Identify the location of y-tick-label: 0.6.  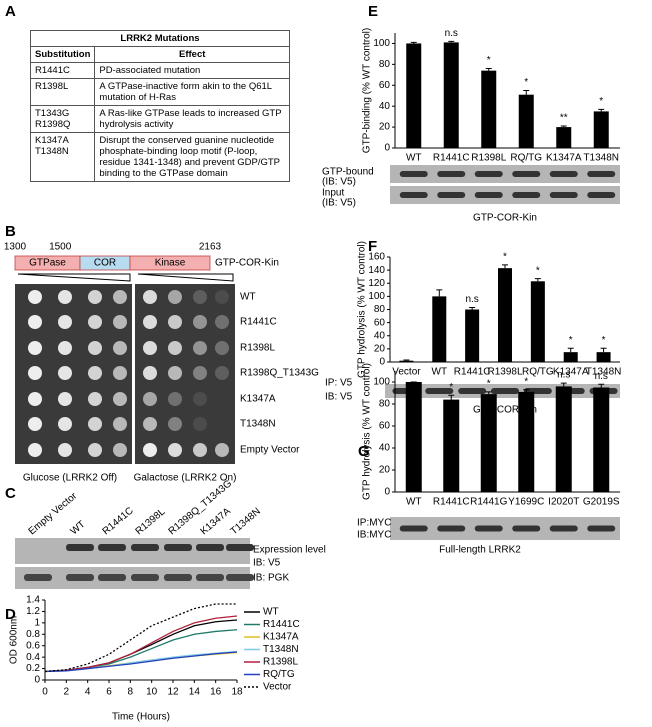
(33, 645).